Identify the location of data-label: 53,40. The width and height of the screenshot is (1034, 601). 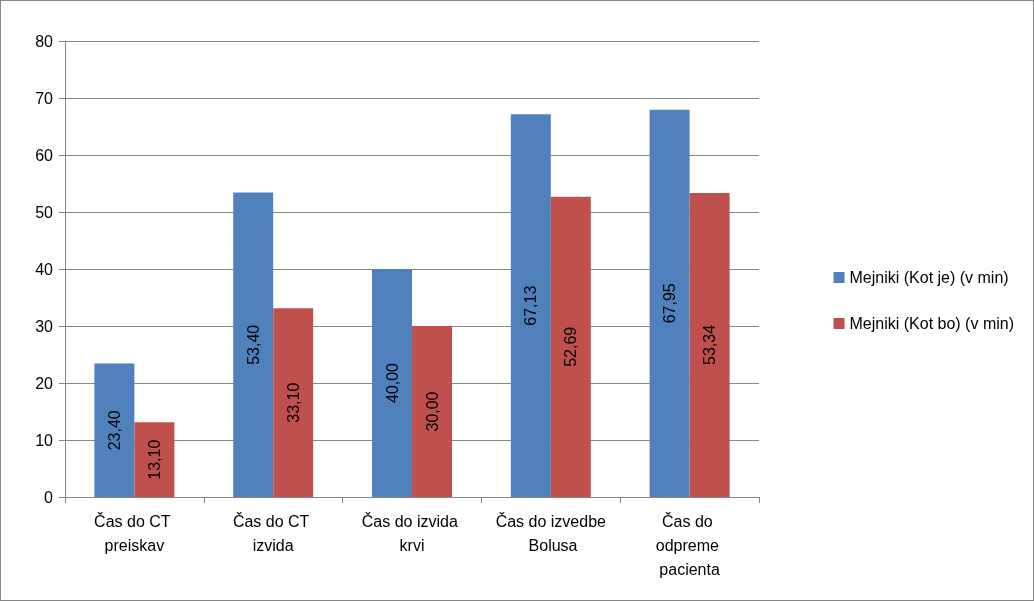
(253, 344).